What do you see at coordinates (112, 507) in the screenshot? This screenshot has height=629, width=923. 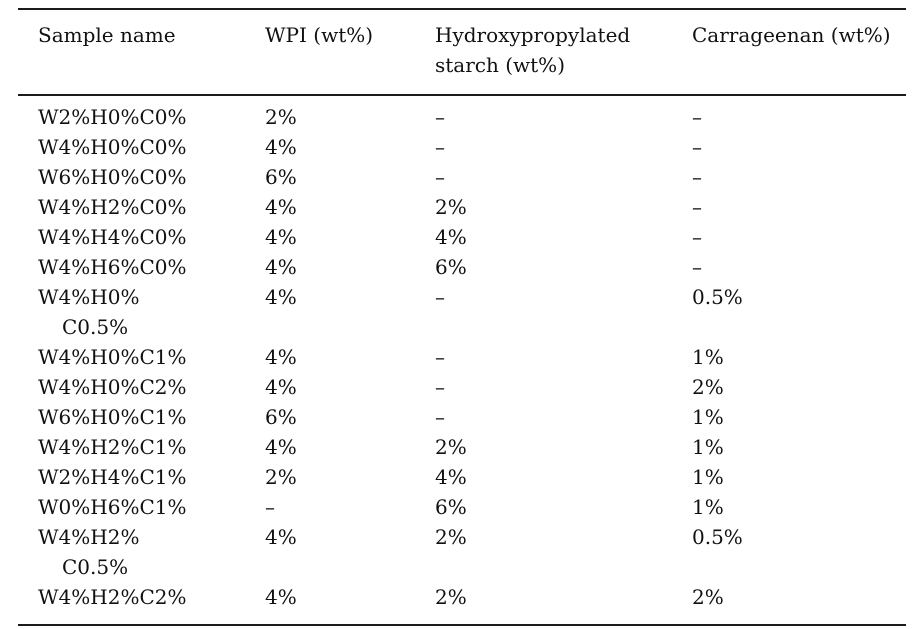 I see `sample-name-text: W0%H6%C1%` at bounding box center [112, 507].